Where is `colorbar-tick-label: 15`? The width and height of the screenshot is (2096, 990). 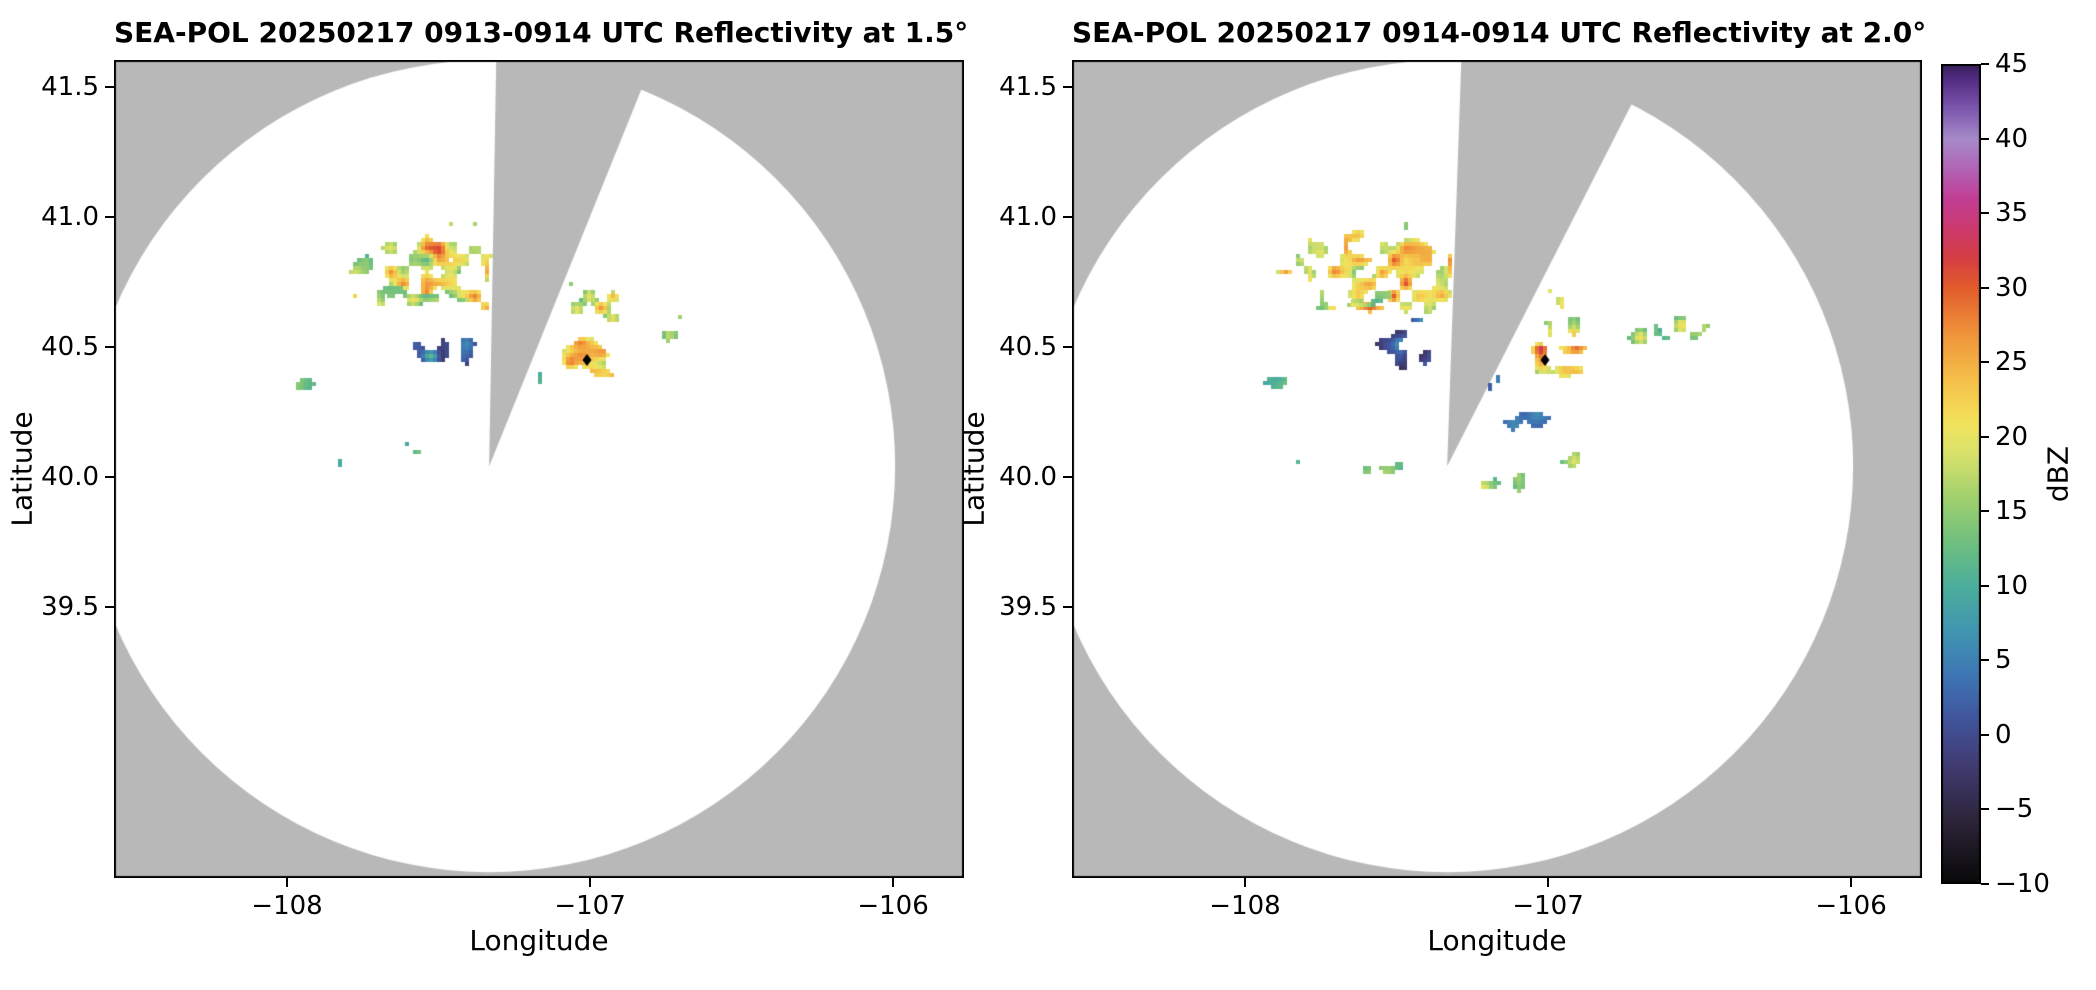 colorbar-tick-label: 15 is located at coordinates (2012, 511).